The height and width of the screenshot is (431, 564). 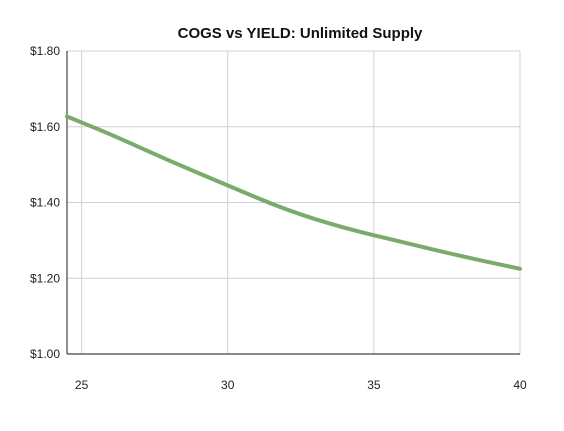 What do you see at coordinates (301, 385) in the screenshot?
I see `x-tick-labels: 25 30 35 40` at bounding box center [301, 385].